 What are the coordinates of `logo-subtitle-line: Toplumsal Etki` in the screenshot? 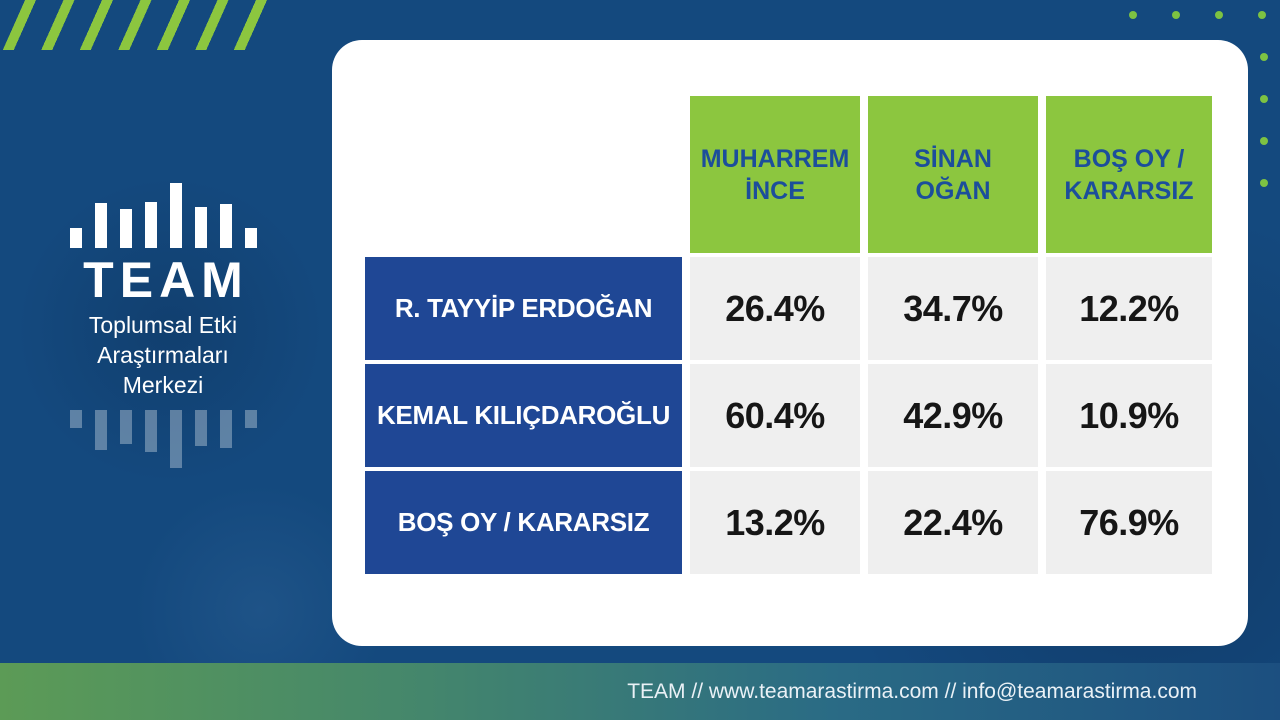 It's located at (163, 325).